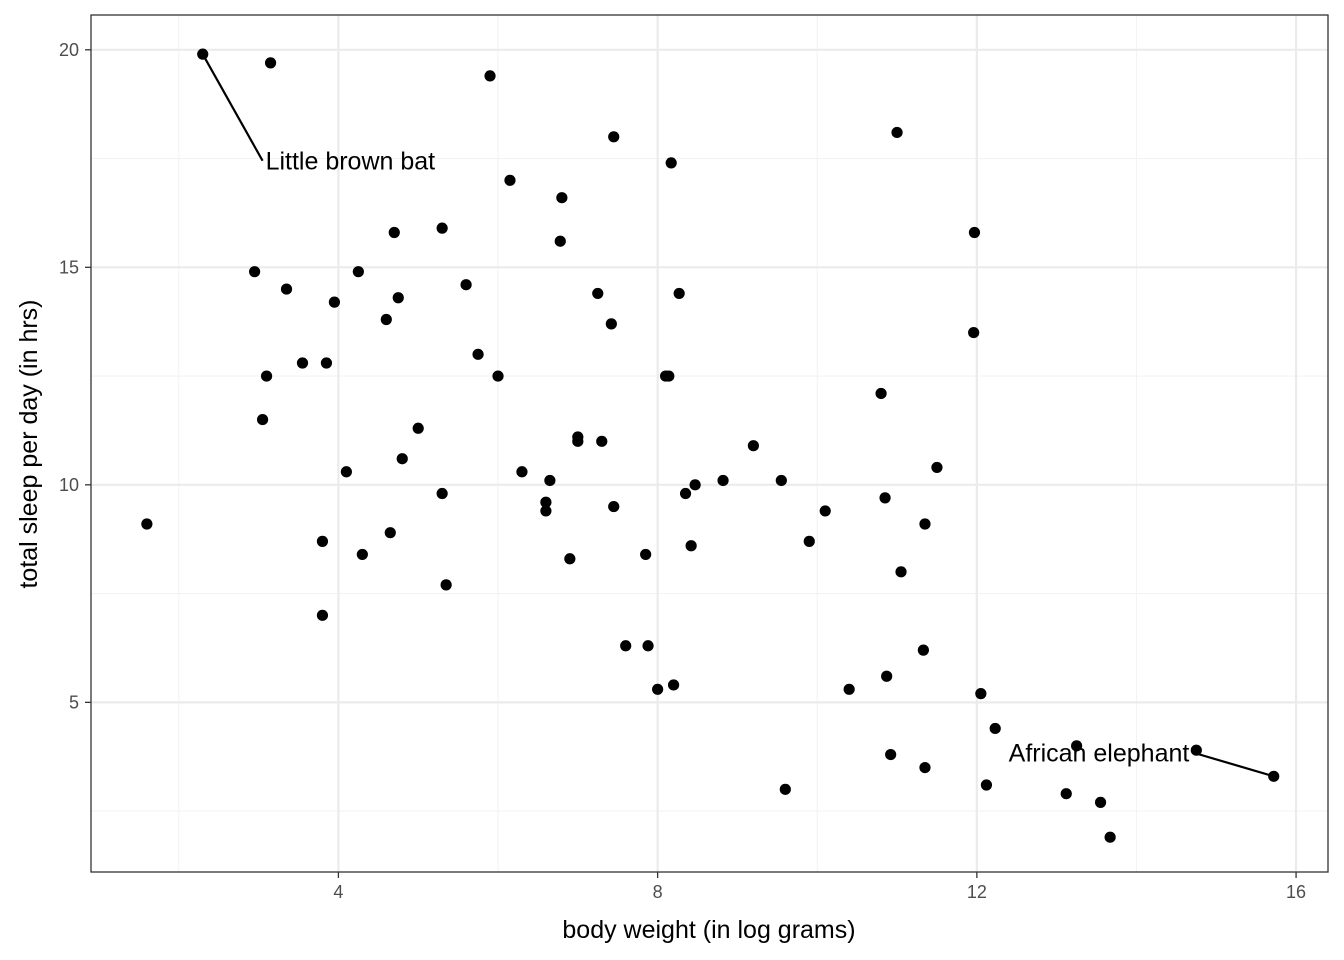  What do you see at coordinates (69, 50) in the screenshot?
I see `y-tick-label: 20` at bounding box center [69, 50].